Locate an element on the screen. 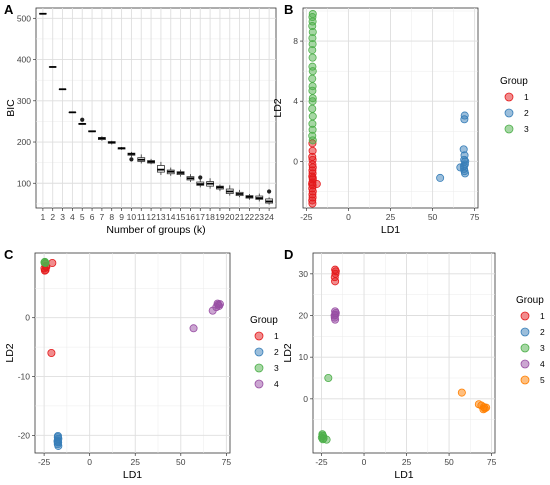 The width and height of the screenshot is (550, 485). tick-label-y: 500 is located at coordinates (24, 18).